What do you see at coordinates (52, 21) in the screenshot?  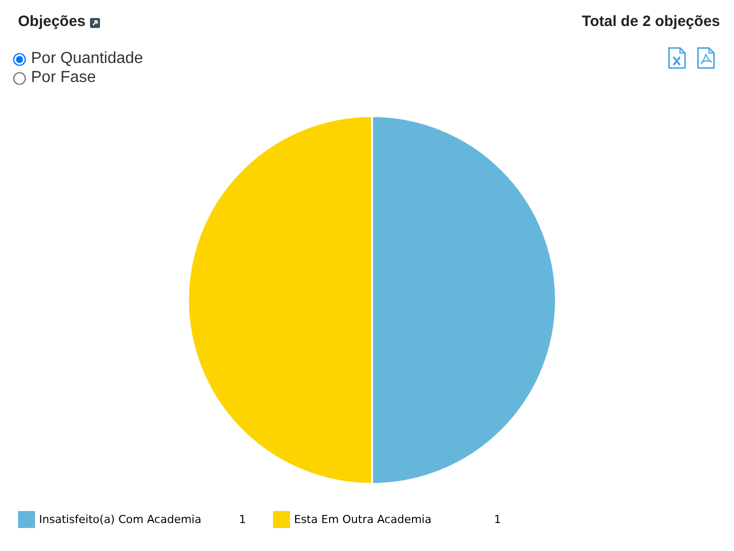 I see `chart-title: Objeções` at bounding box center [52, 21].